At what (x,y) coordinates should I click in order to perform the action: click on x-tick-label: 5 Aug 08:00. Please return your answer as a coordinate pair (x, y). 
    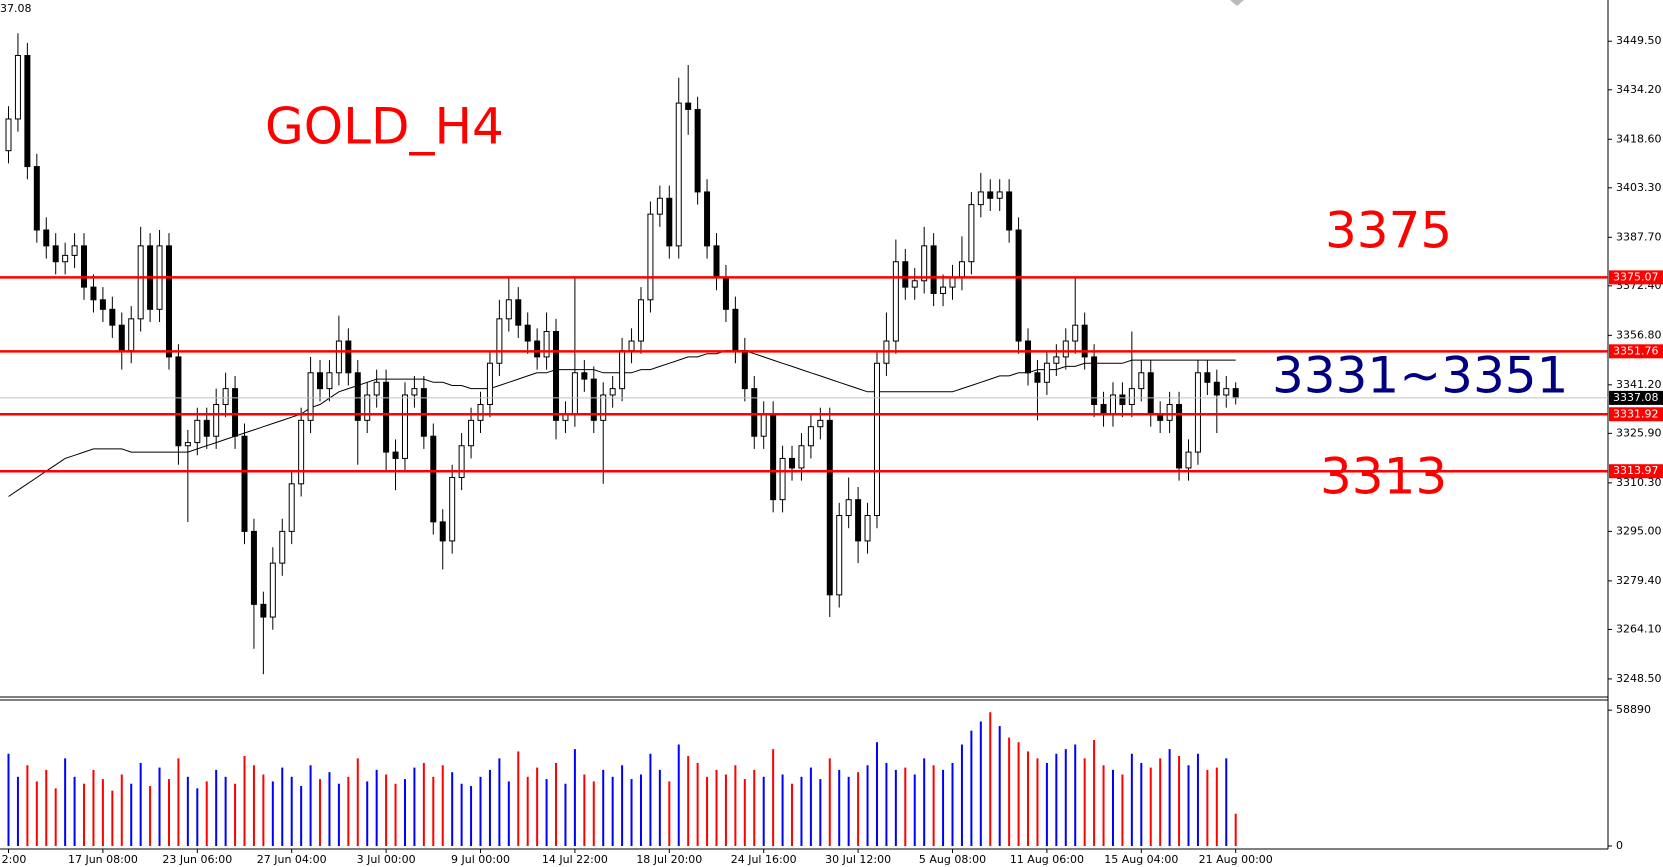
    Looking at the image, I should click on (952, 859).